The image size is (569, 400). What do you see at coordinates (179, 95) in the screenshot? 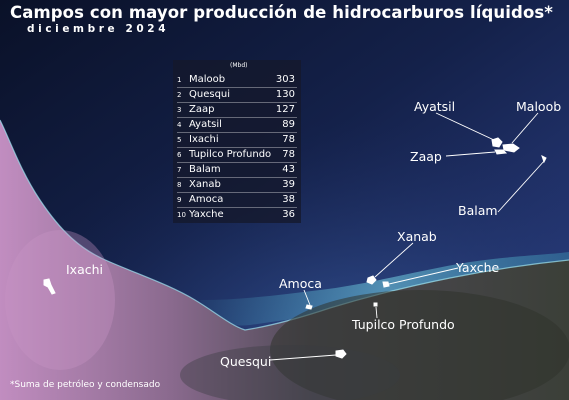
I see `rank-number: 2` at bounding box center [179, 95].